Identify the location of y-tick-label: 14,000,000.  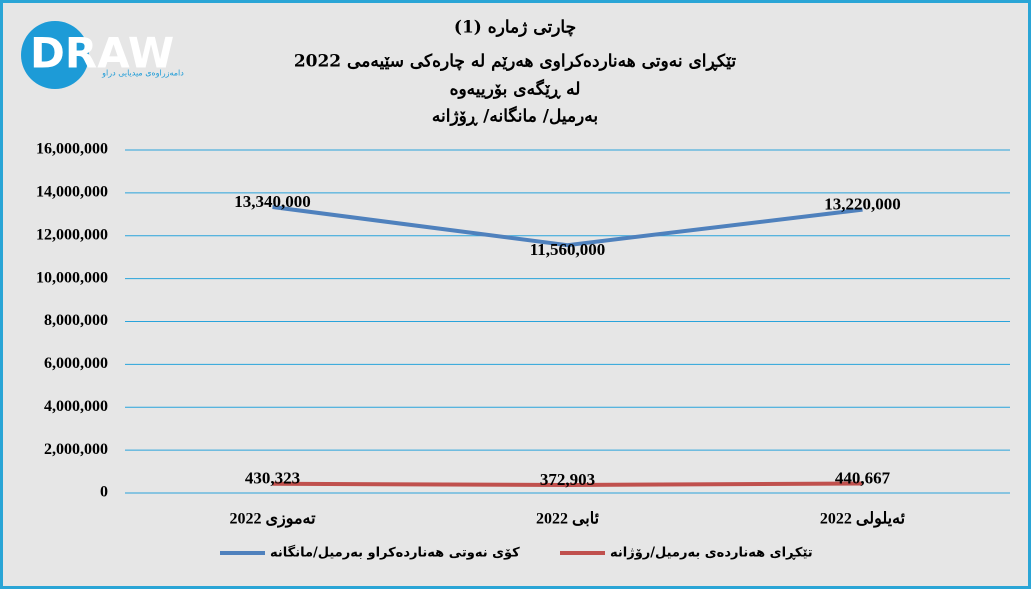
(72, 192).